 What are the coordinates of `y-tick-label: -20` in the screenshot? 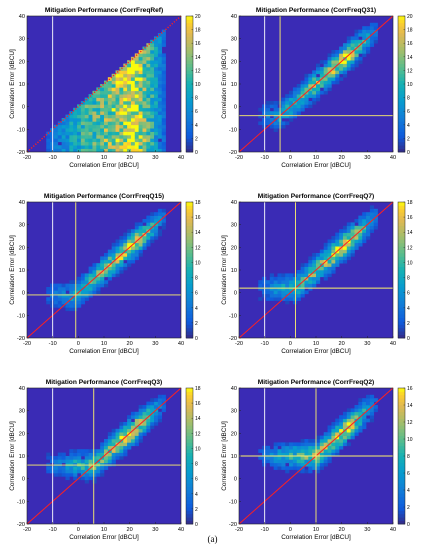 It's located at (21, 339).